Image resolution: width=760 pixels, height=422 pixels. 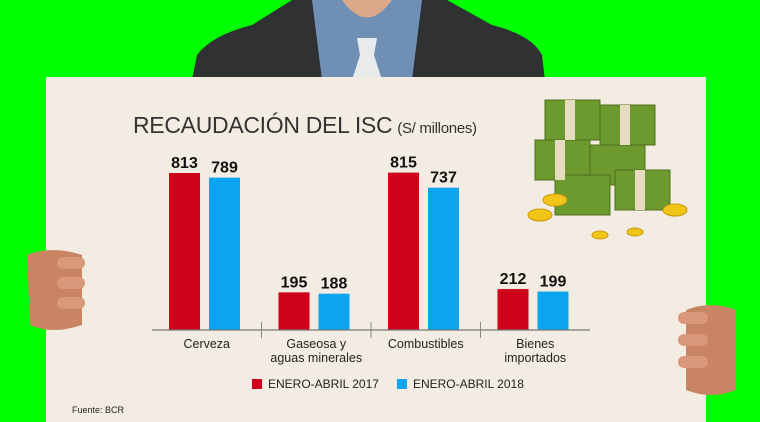 What do you see at coordinates (323, 384) in the screenshot?
I see `legend-label-2017: ENERO-ABRIL 2017` at bounding box center [323, 384].